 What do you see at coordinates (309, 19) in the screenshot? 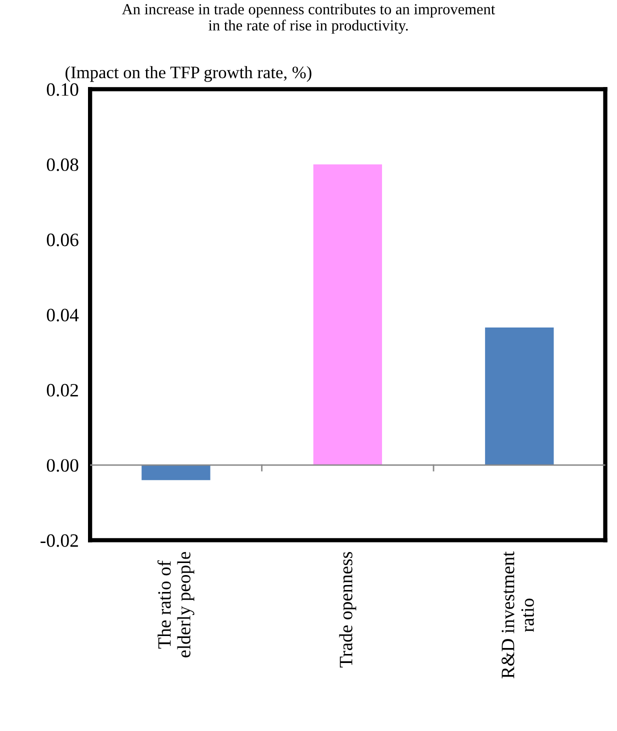
I see `chart-title: An increase in trade openness contributes to an improvement in the rate of rise in productivity.` at bounding box center [309, 19].